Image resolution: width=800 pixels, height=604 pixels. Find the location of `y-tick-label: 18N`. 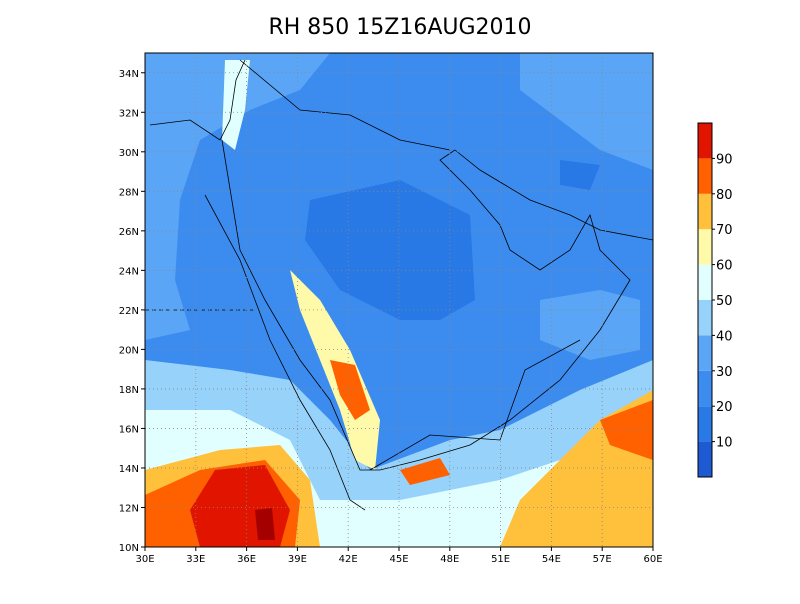

y-tick-label: 18N is located at coordinates (129, 390).